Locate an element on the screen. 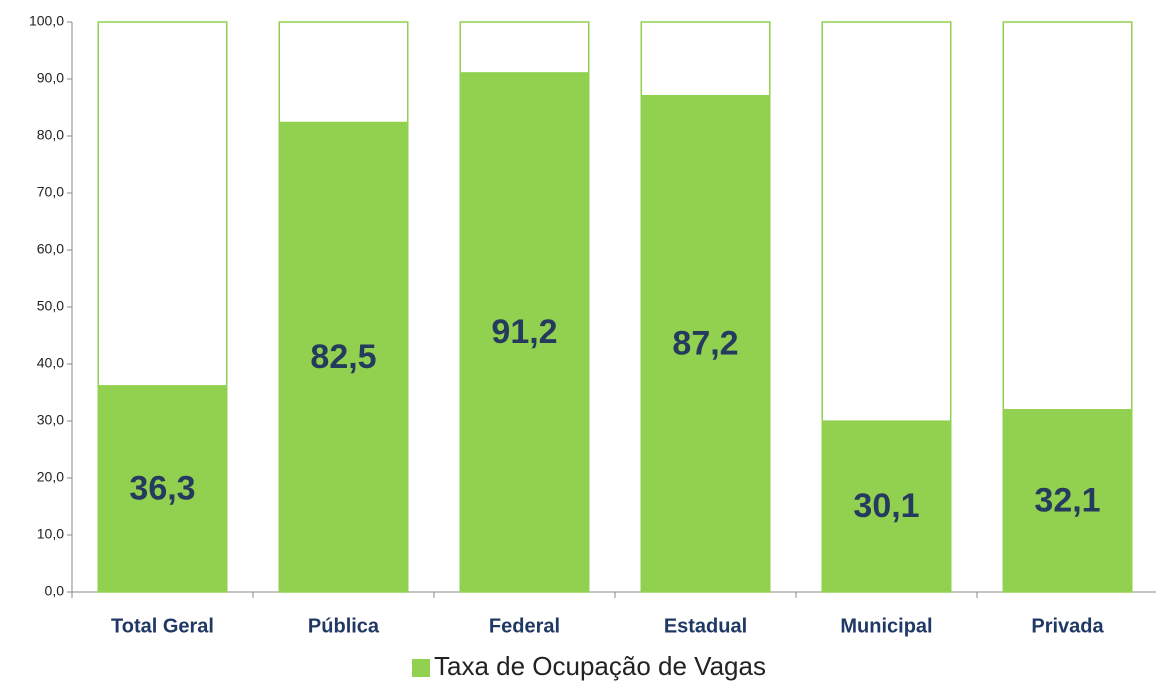  x-tick-label: Total Geral is located at coordinates (162, 626).